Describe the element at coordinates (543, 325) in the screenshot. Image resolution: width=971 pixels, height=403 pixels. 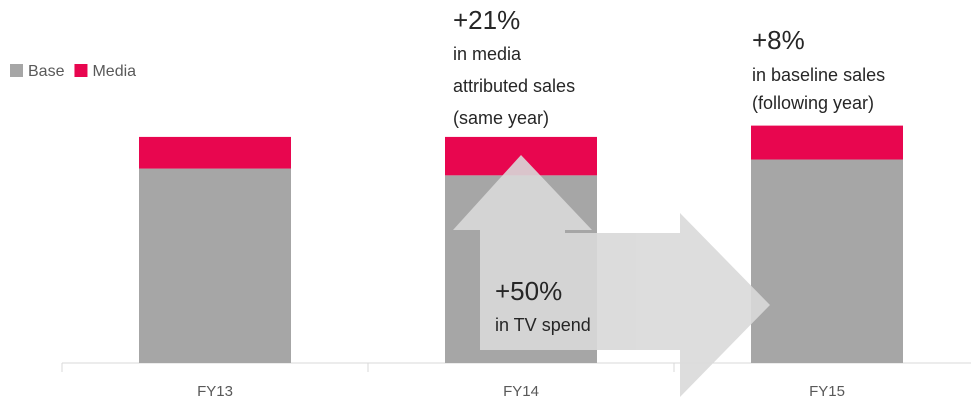
I see `annotation-line: in TV spend` at that location.